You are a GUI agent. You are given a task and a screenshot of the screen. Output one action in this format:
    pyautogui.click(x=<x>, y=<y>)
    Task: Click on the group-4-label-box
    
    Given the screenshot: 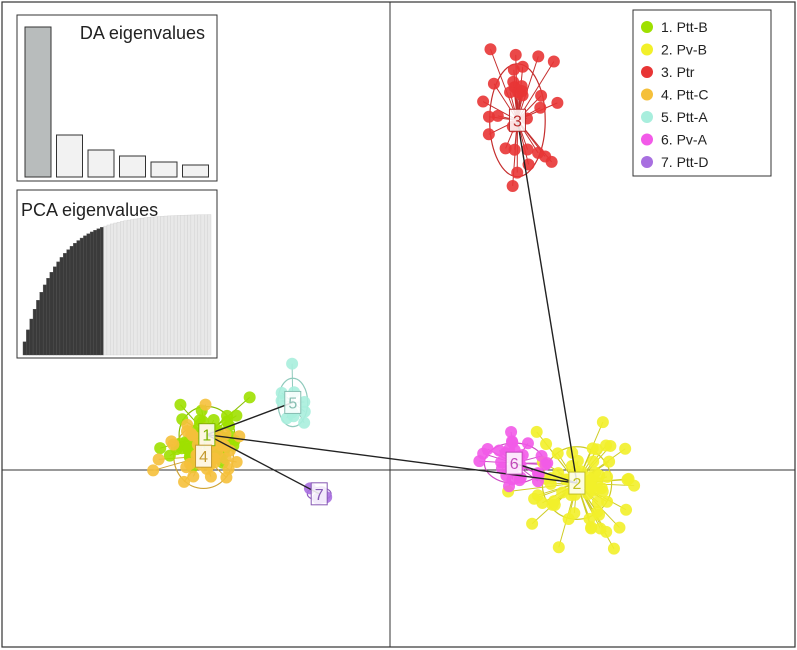 What is the action you would take?
    pyautogui.click(x=204, y=456)
    